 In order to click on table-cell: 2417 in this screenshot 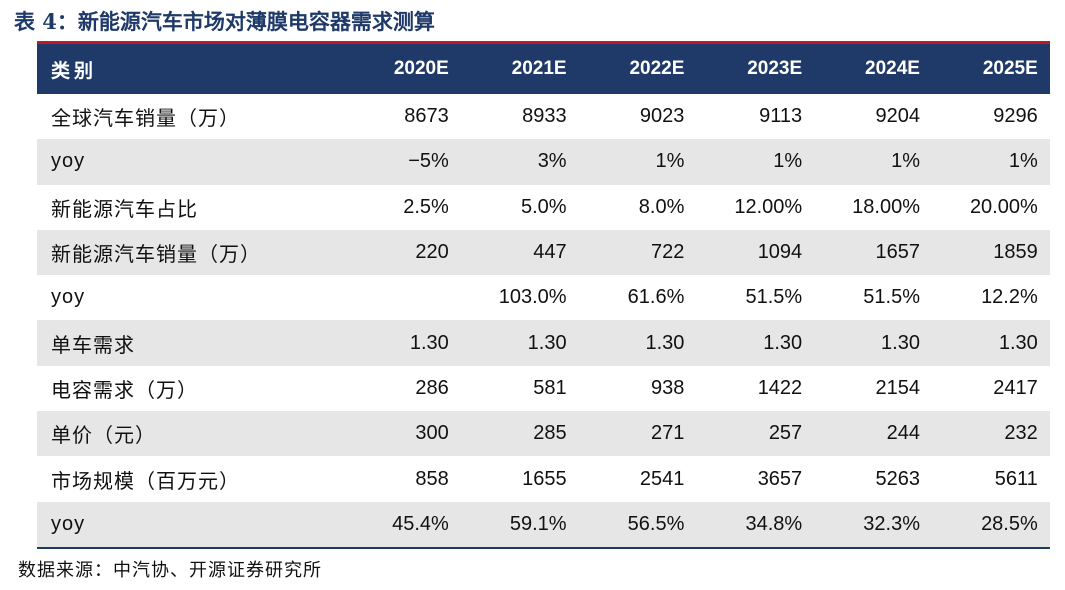, I will do `click(1015, 387)`.